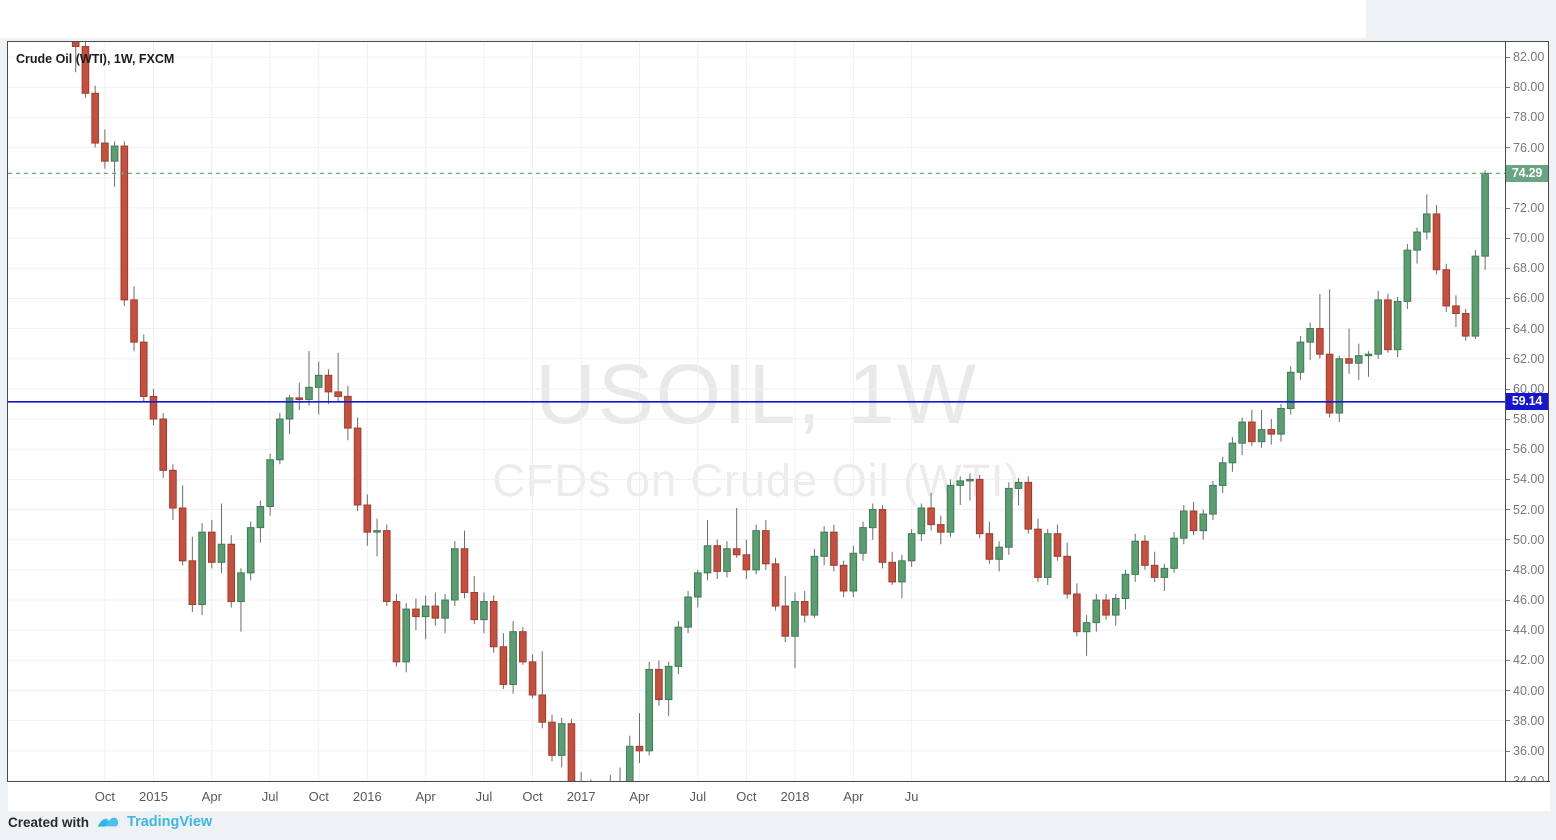  I want to click on price-axis-tick: 78.00, so click(1527, 117).